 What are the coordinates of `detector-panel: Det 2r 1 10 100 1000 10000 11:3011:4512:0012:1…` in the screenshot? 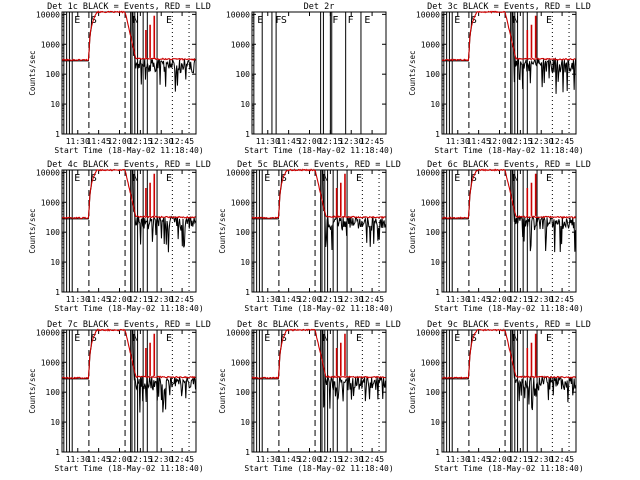 It's located at (310, 78).